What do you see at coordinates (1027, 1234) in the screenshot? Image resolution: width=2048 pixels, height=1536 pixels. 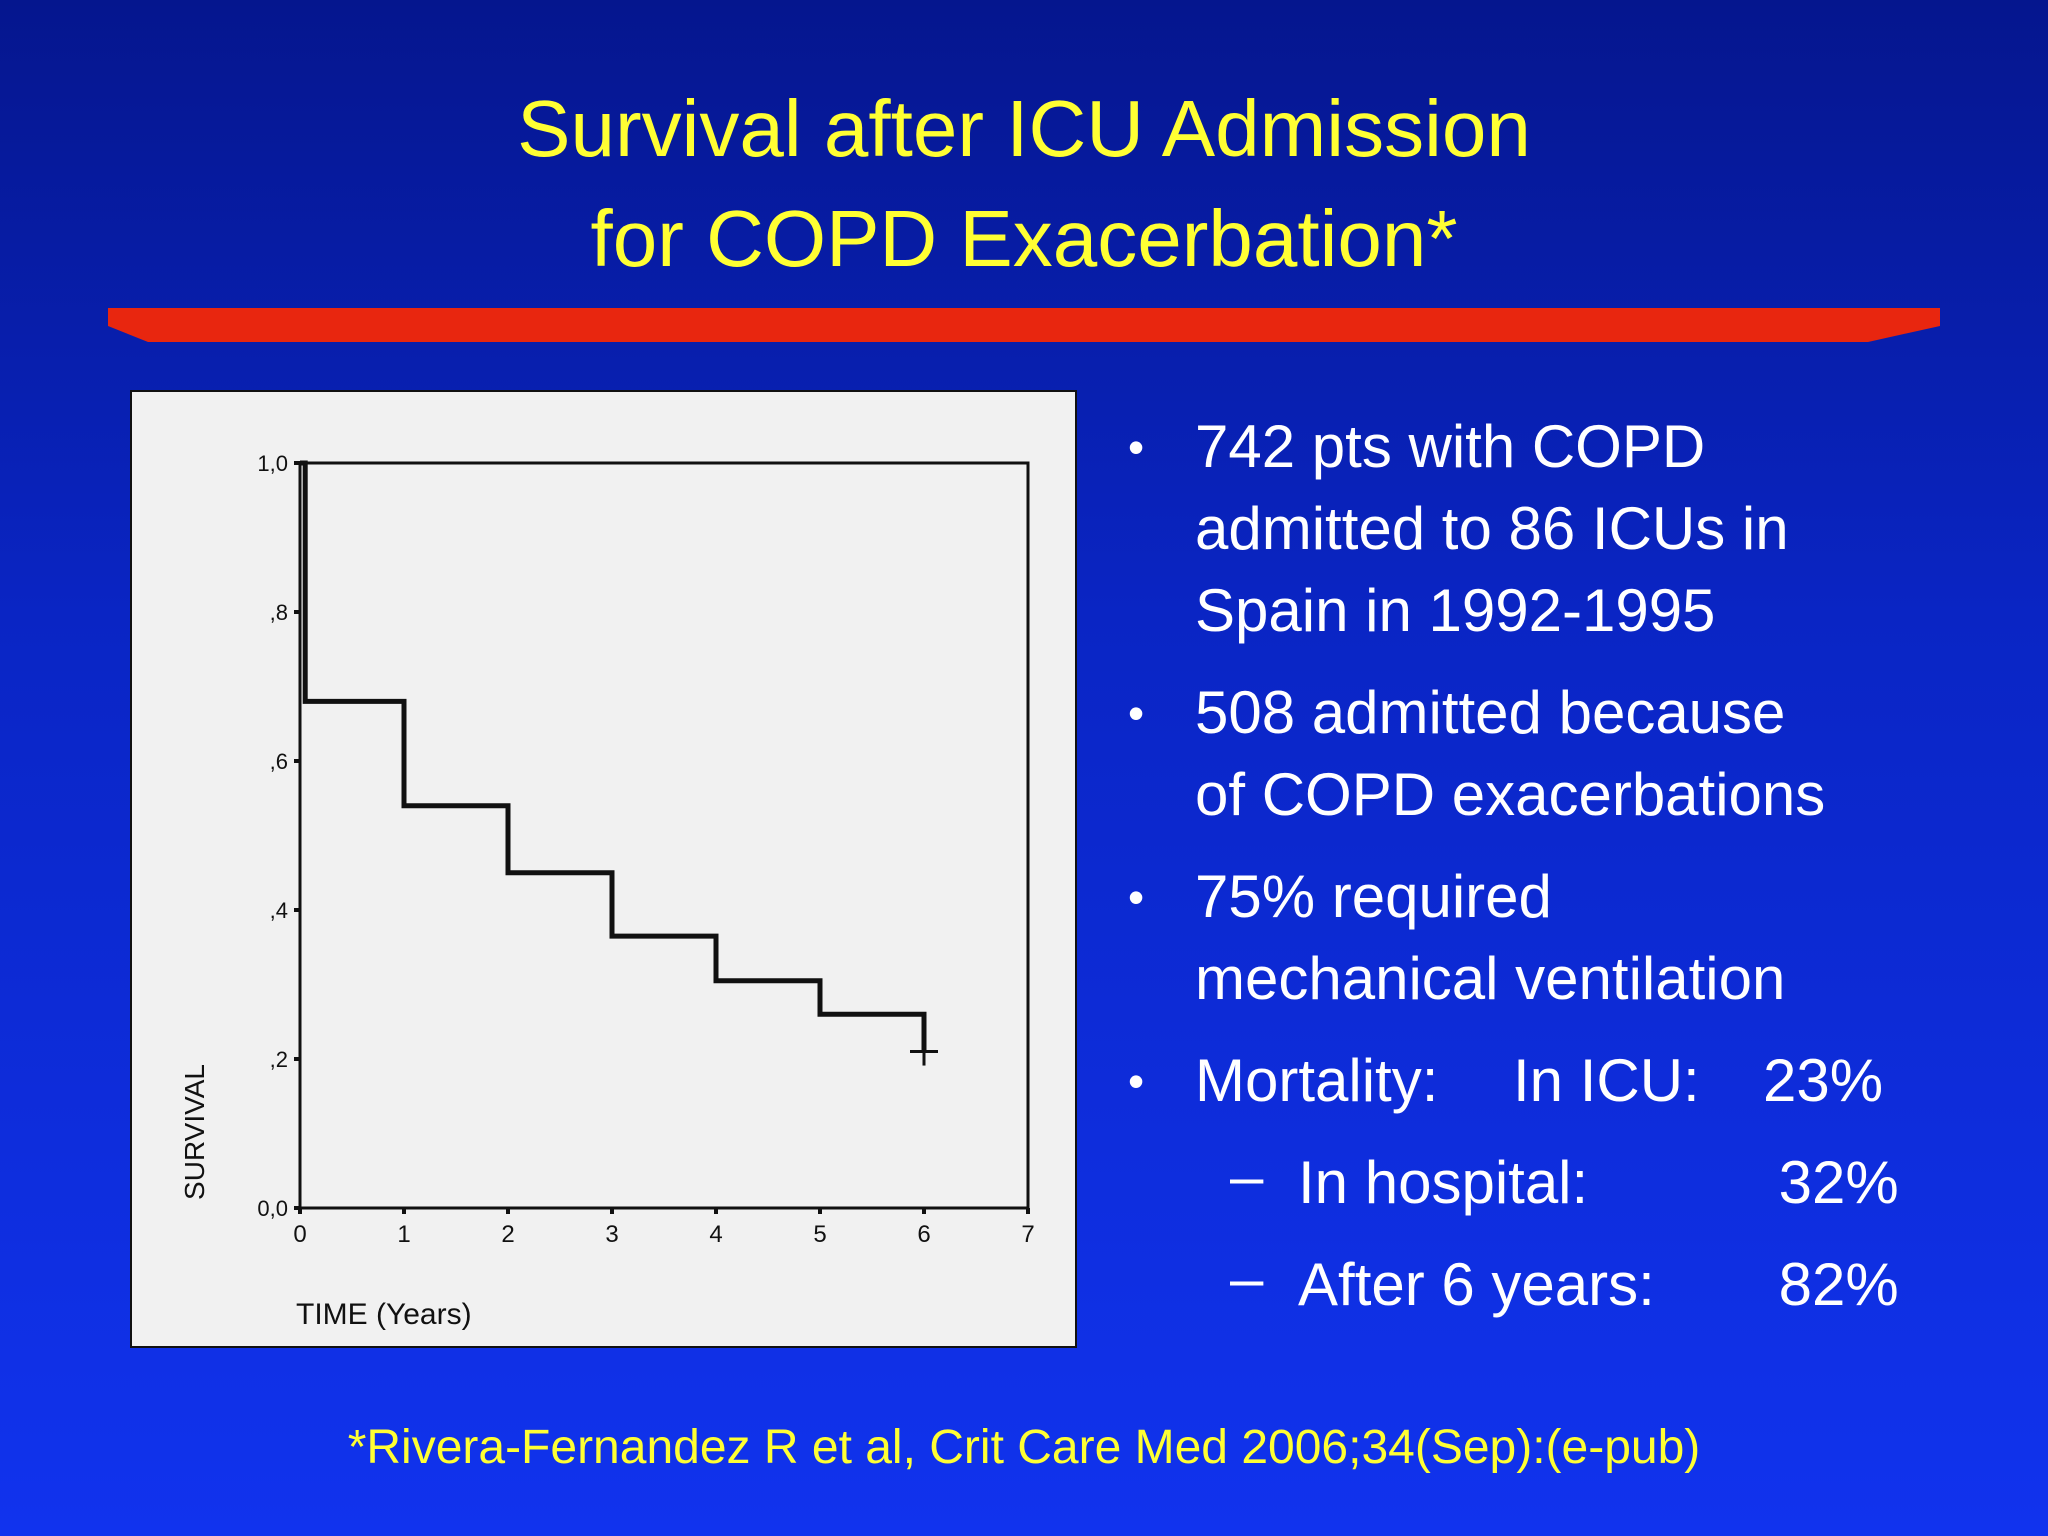 I see `x-tick-label: 7` at bounding box center [1027, 1234].